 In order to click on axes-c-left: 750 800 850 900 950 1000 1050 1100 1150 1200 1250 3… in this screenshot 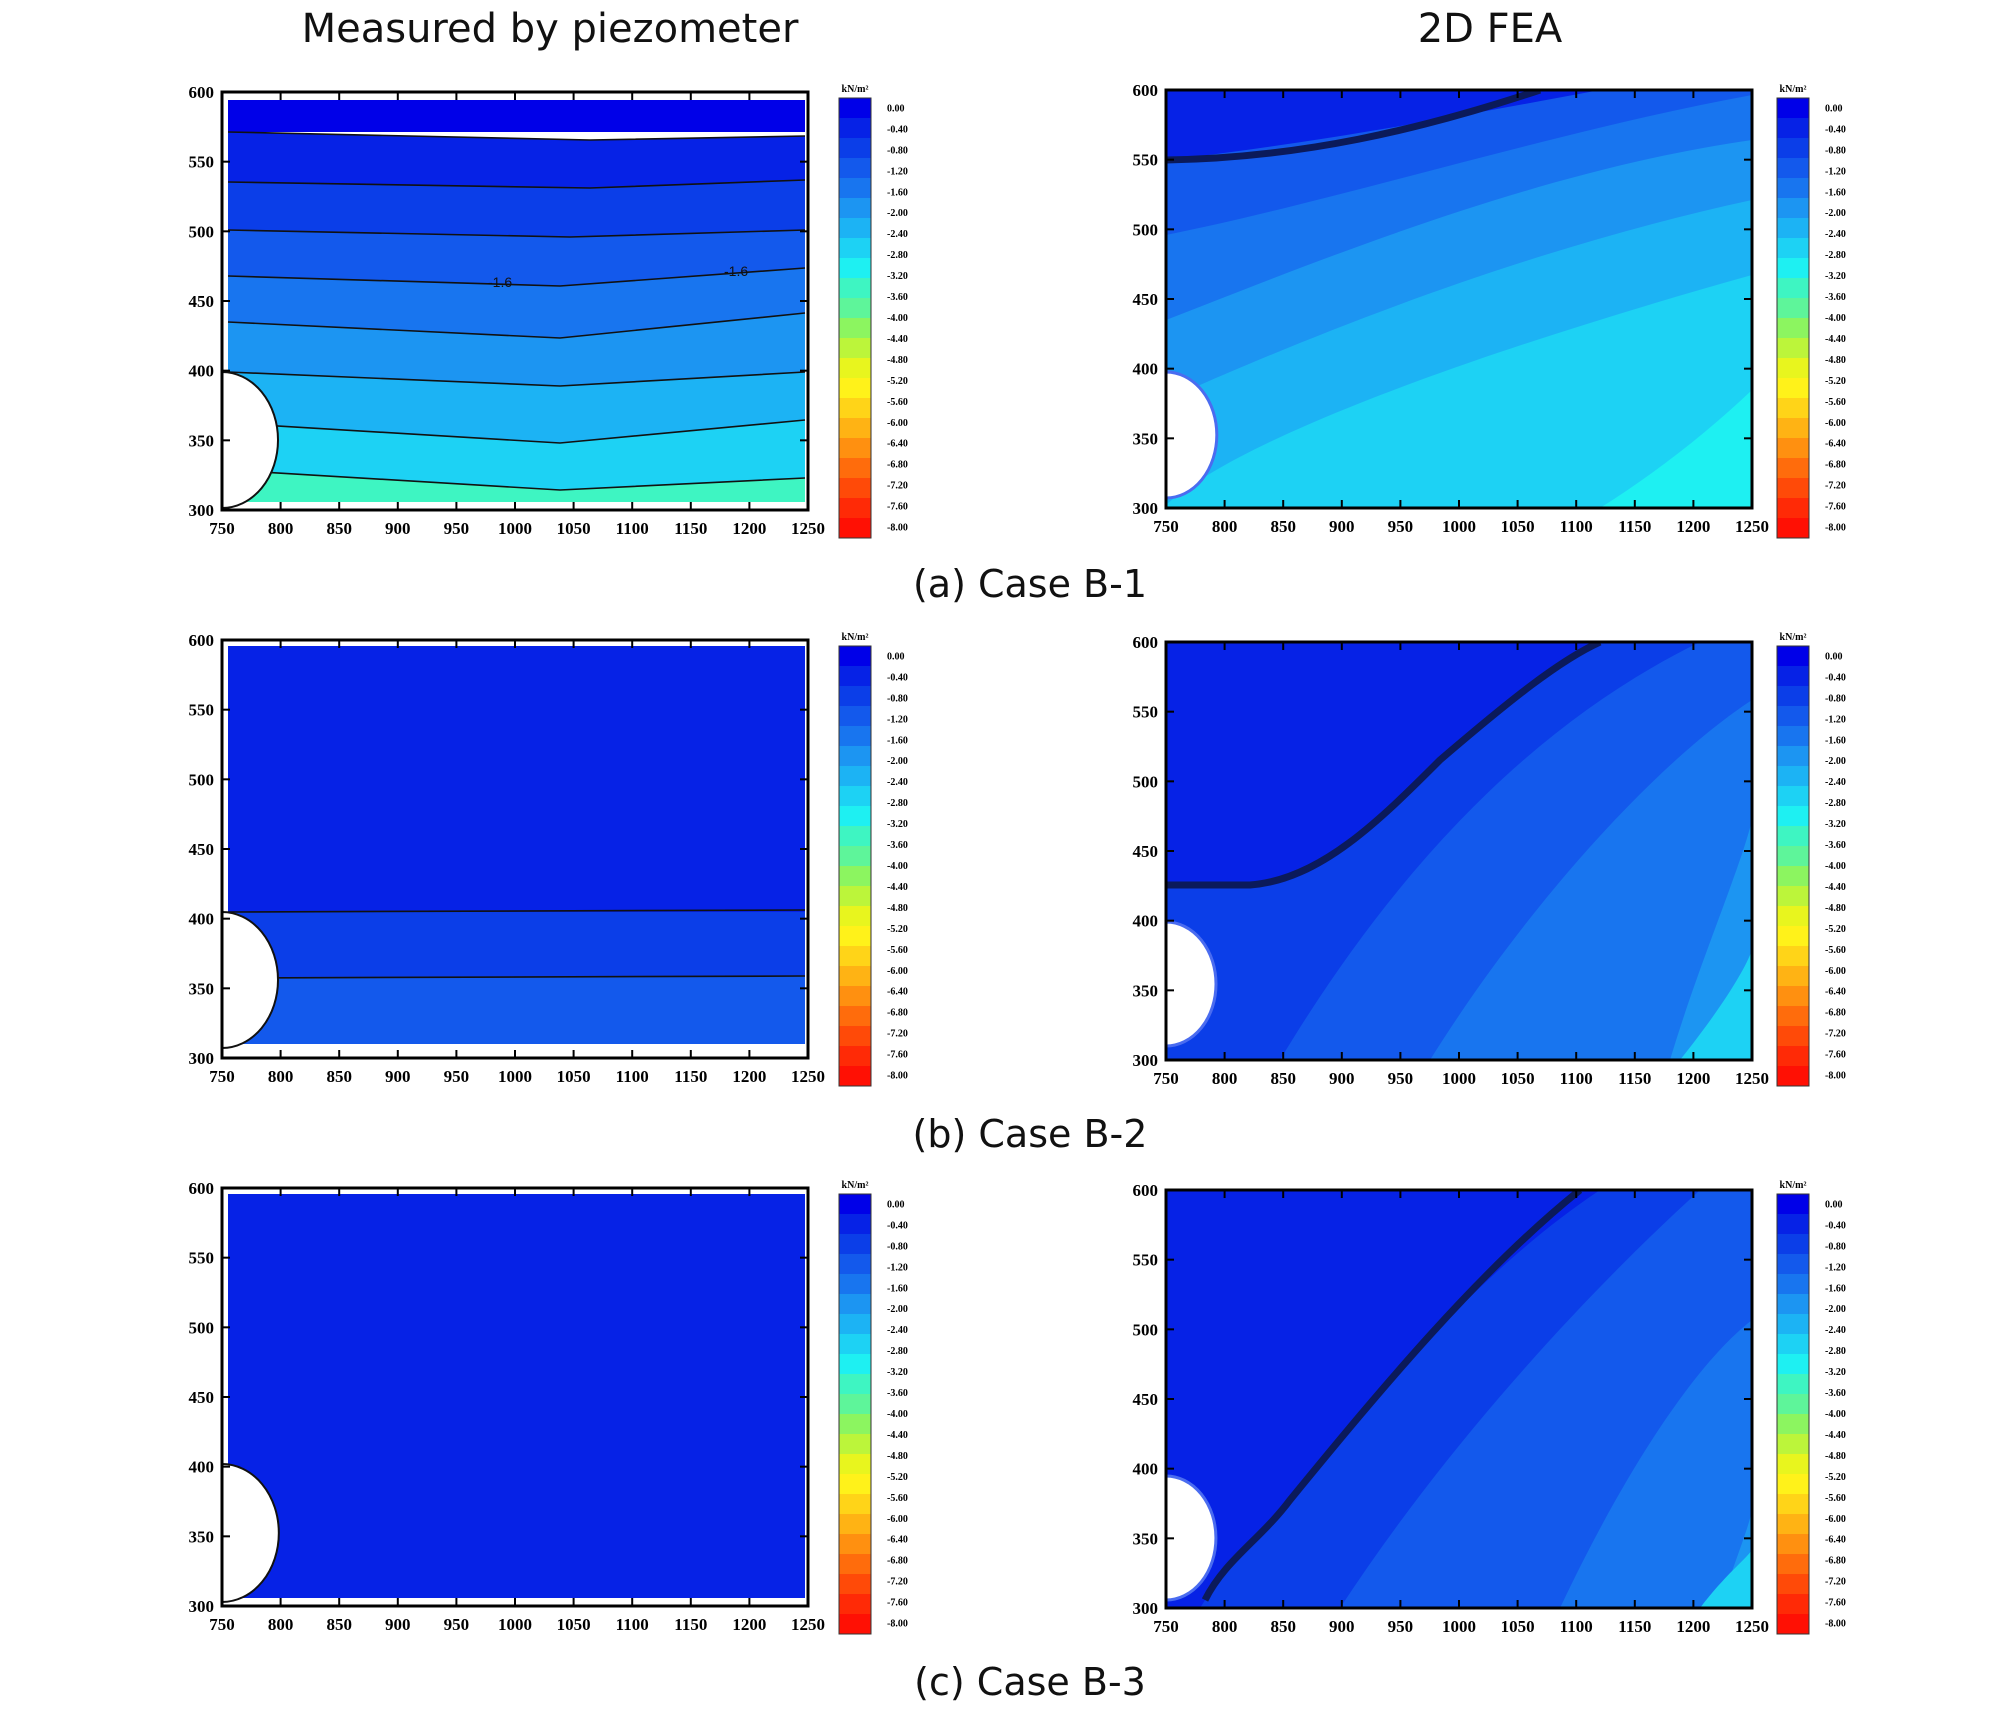, I will do `click(548, 1407)`.